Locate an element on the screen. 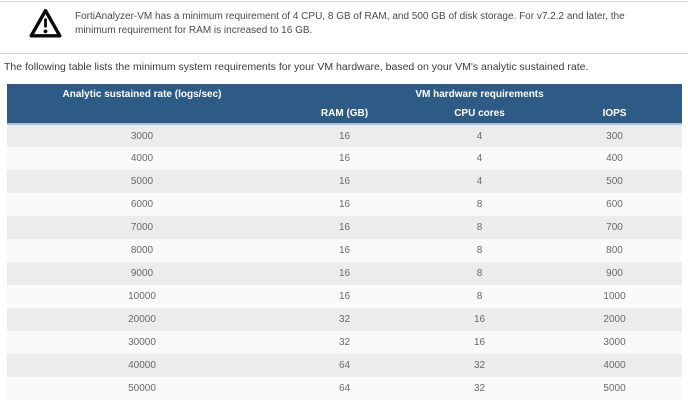 The width and height of the screenshot is (688, 404). table-cell-iops: 800 is located at coordinates (615, 250).